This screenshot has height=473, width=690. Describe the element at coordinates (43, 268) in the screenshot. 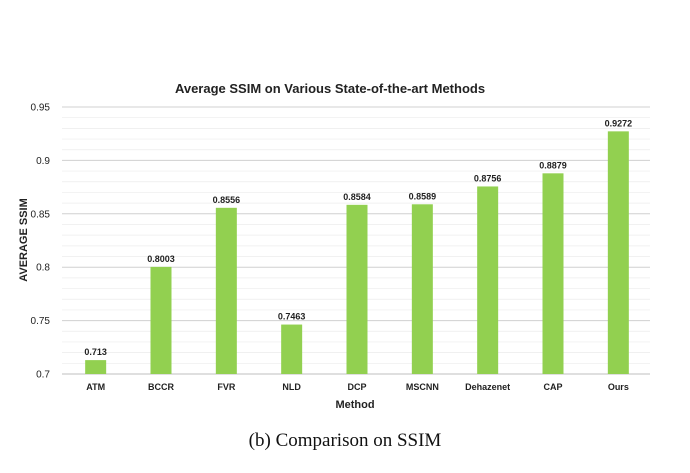

I see `y-tick-label: 0.8` at that location.